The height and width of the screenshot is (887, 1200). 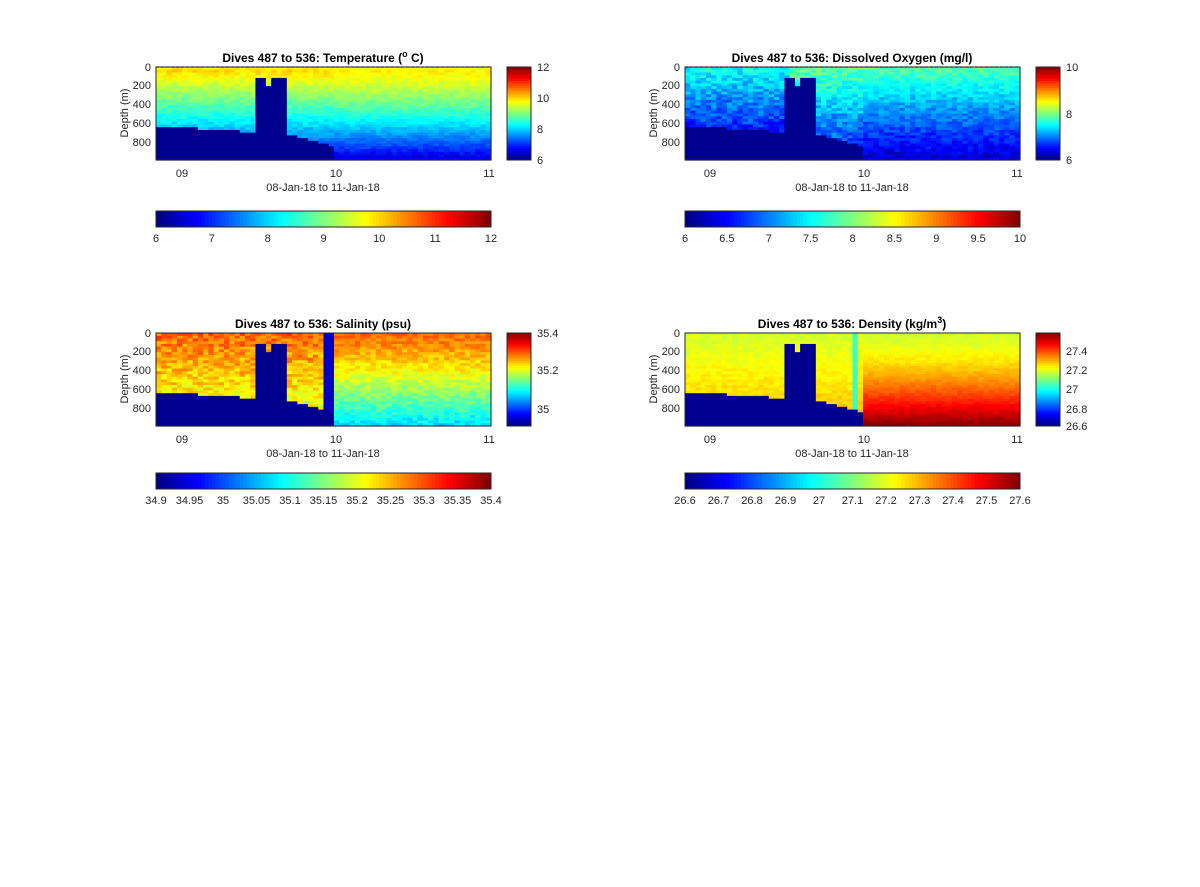 I want to click on bottom-colorbar-tick: 6, so click(x=685, y=239).